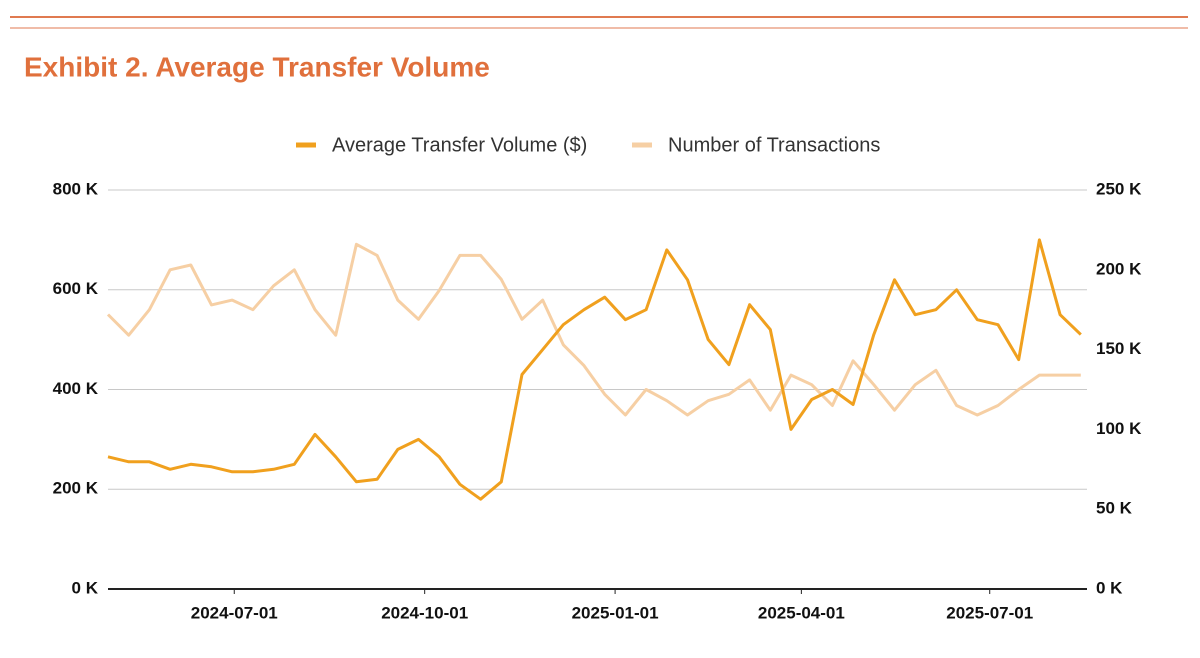 The image size is (1200, 658). I want to click on legend-label: Number of Transactions, so click(774, 145).